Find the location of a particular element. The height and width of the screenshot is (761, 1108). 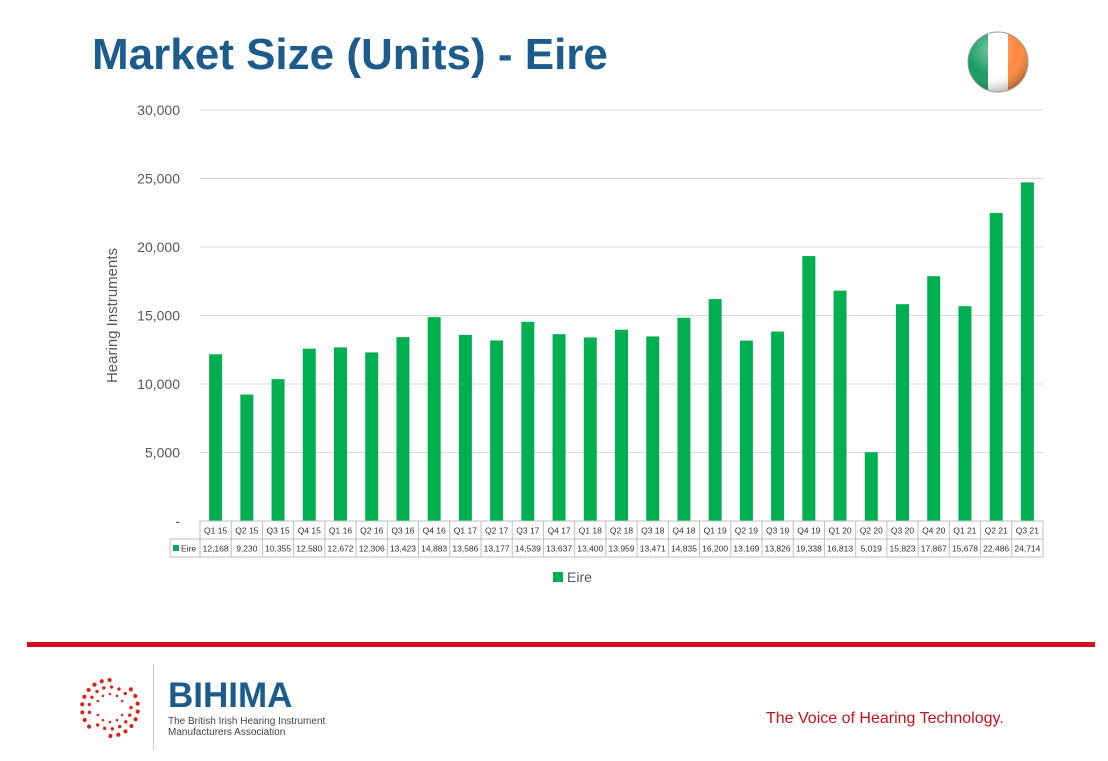

data-label: 13,471 is located at coordinates (653, 549).